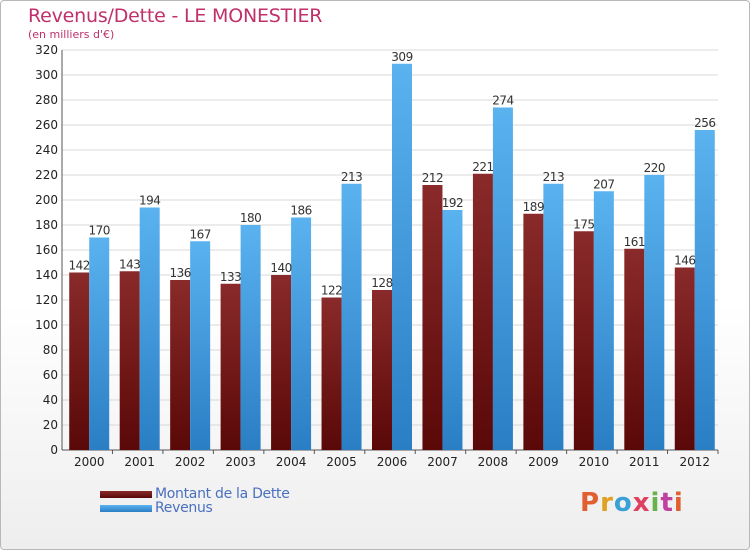 The height and width of the screenshot is (550, 750). Describe the element at coordinates (46, 300) in the screenshot. I see `y-tick-label: 120` at that location.